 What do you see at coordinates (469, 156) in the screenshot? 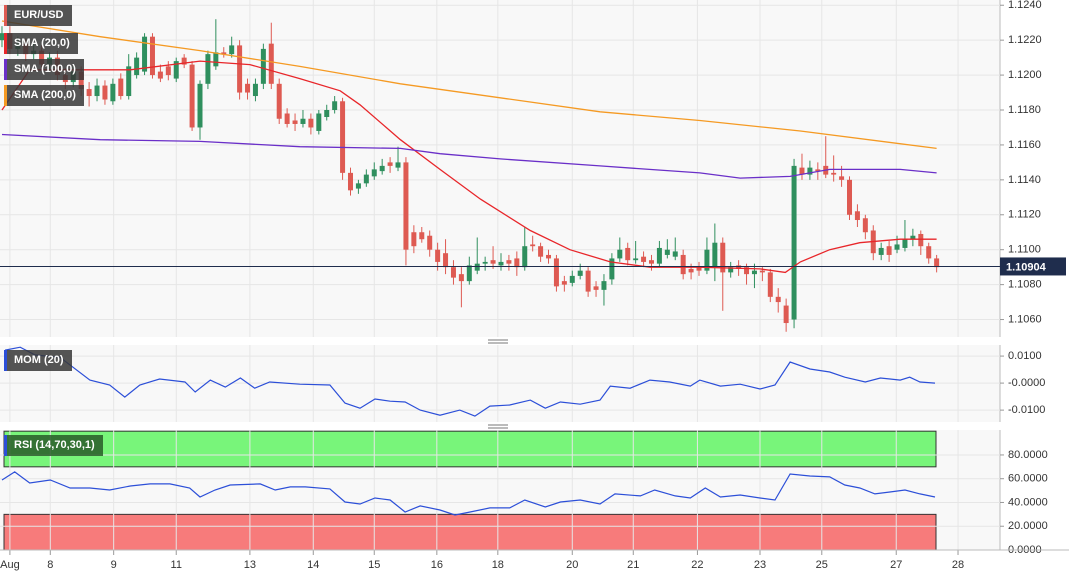
I see `sma-line` at bounding box center [469, 156].